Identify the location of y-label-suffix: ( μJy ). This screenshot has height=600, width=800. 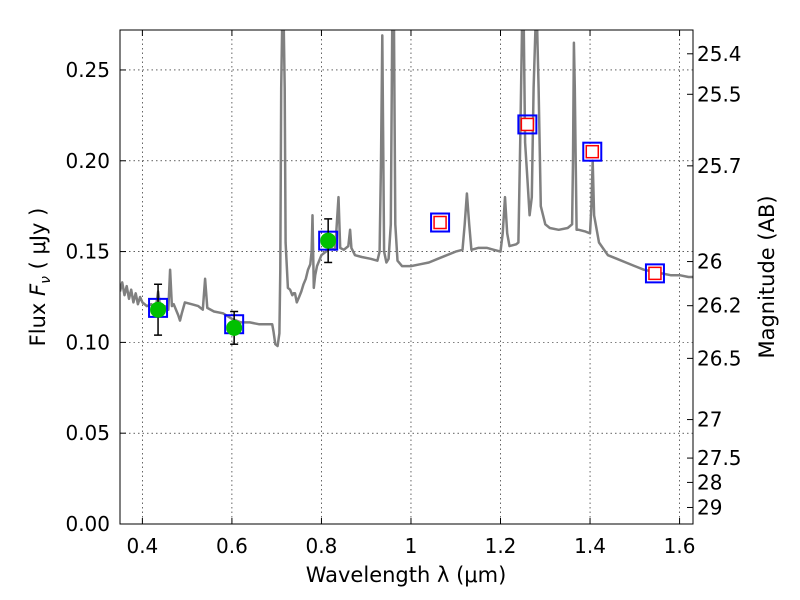
(38, 242).